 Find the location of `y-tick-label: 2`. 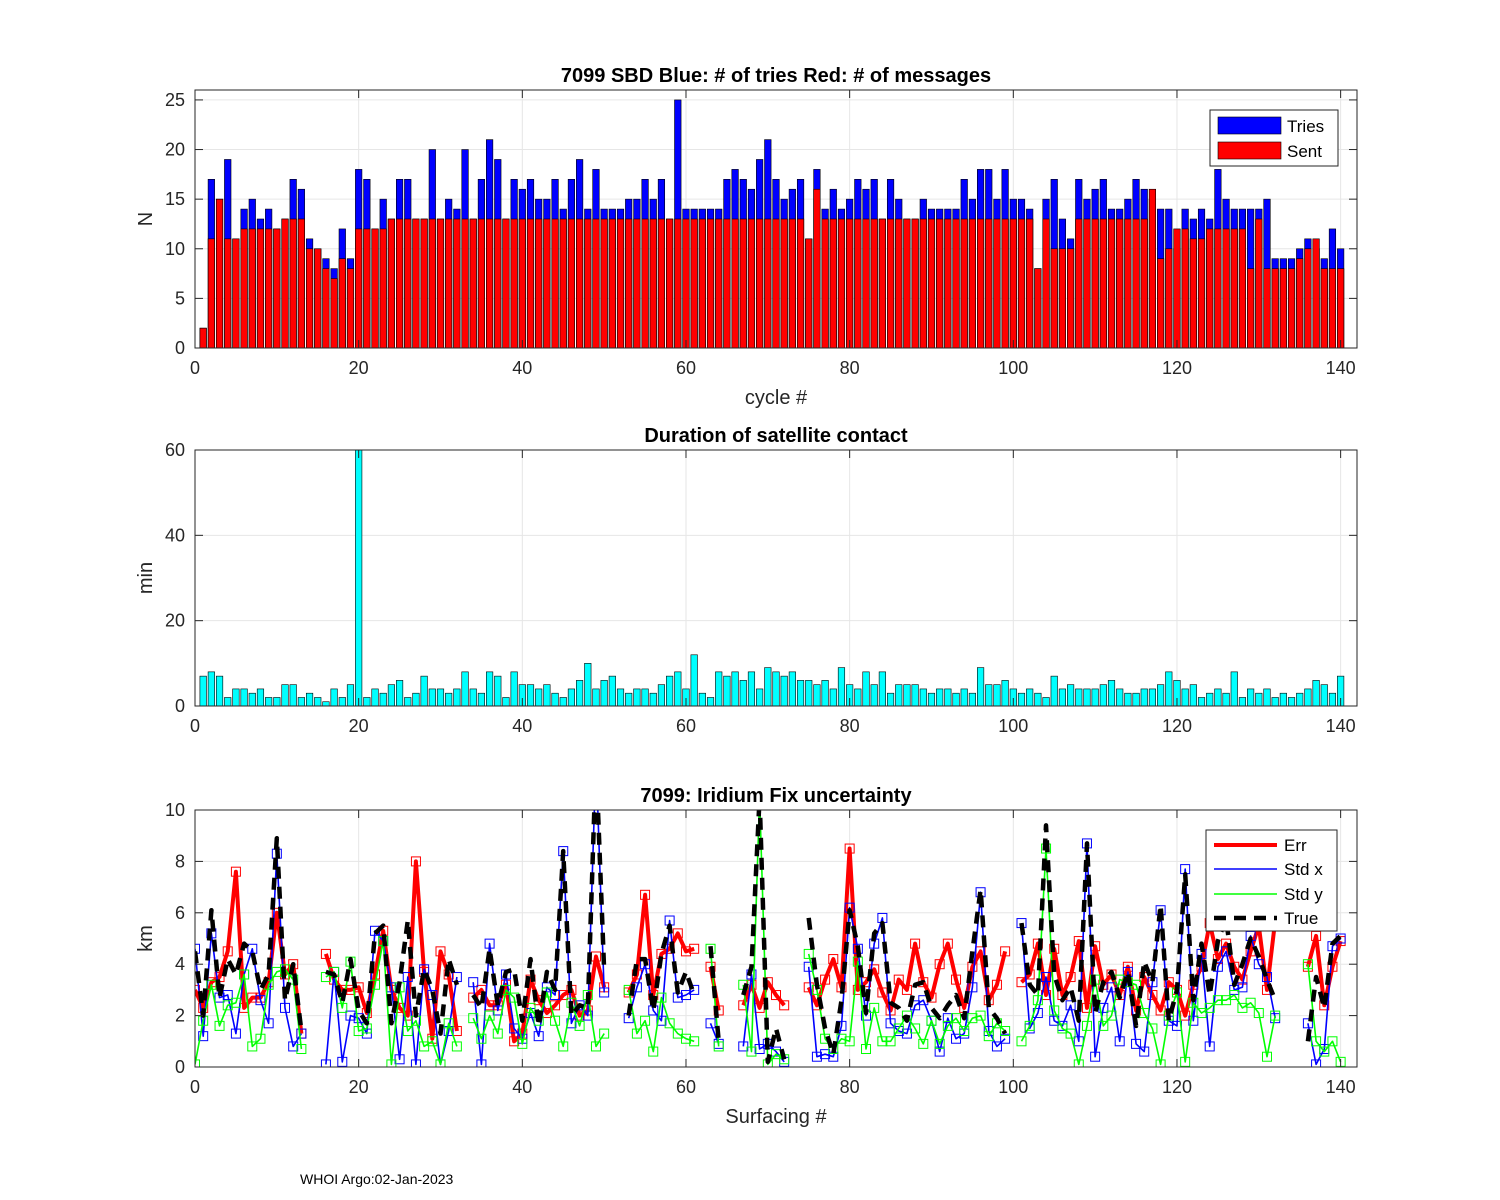

y-tick-label: 2 is located at coordinates (180, 1016).